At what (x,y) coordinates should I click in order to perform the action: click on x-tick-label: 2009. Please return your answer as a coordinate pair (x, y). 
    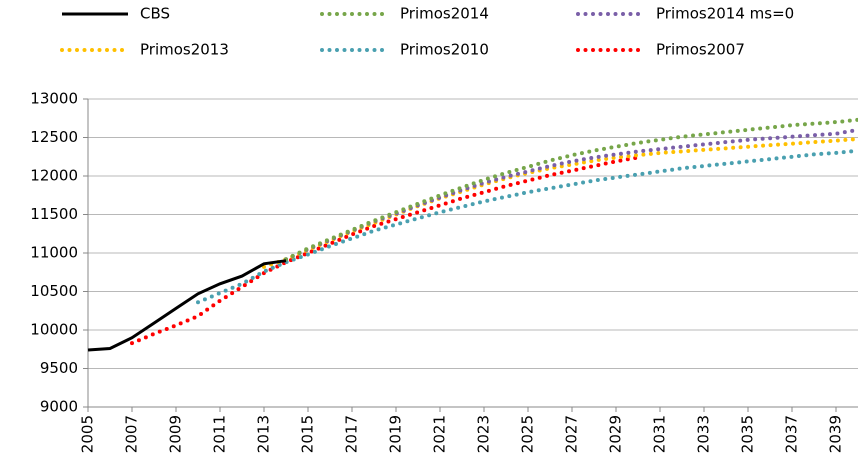
    Looking at the image, I should click on (176, 434).